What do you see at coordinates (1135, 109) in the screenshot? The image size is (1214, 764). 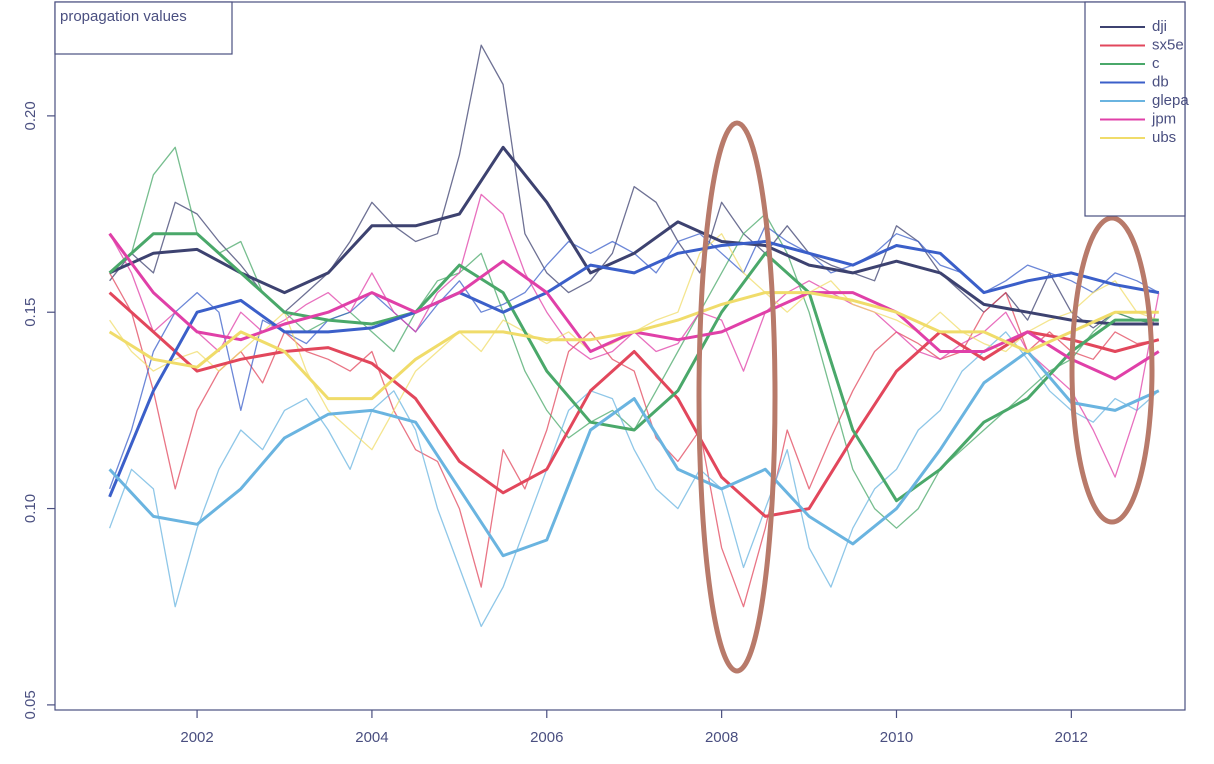 I see `legend-box` at bounding box center [1135, 109].